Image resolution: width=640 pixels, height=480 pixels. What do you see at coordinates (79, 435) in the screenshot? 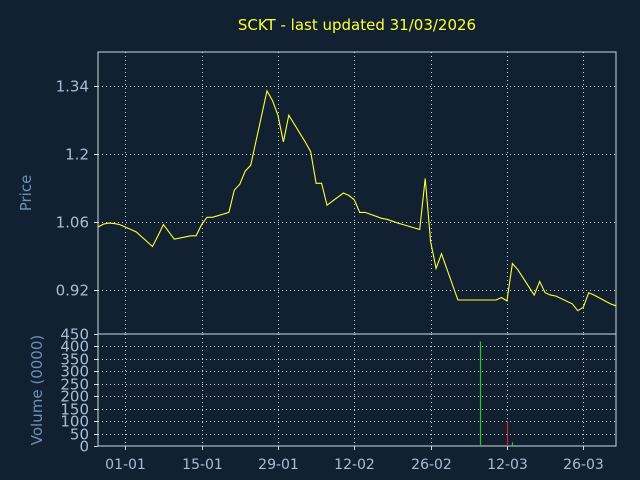
I see `volume-y-tick-label: 50` at bounding box center [79, 435].